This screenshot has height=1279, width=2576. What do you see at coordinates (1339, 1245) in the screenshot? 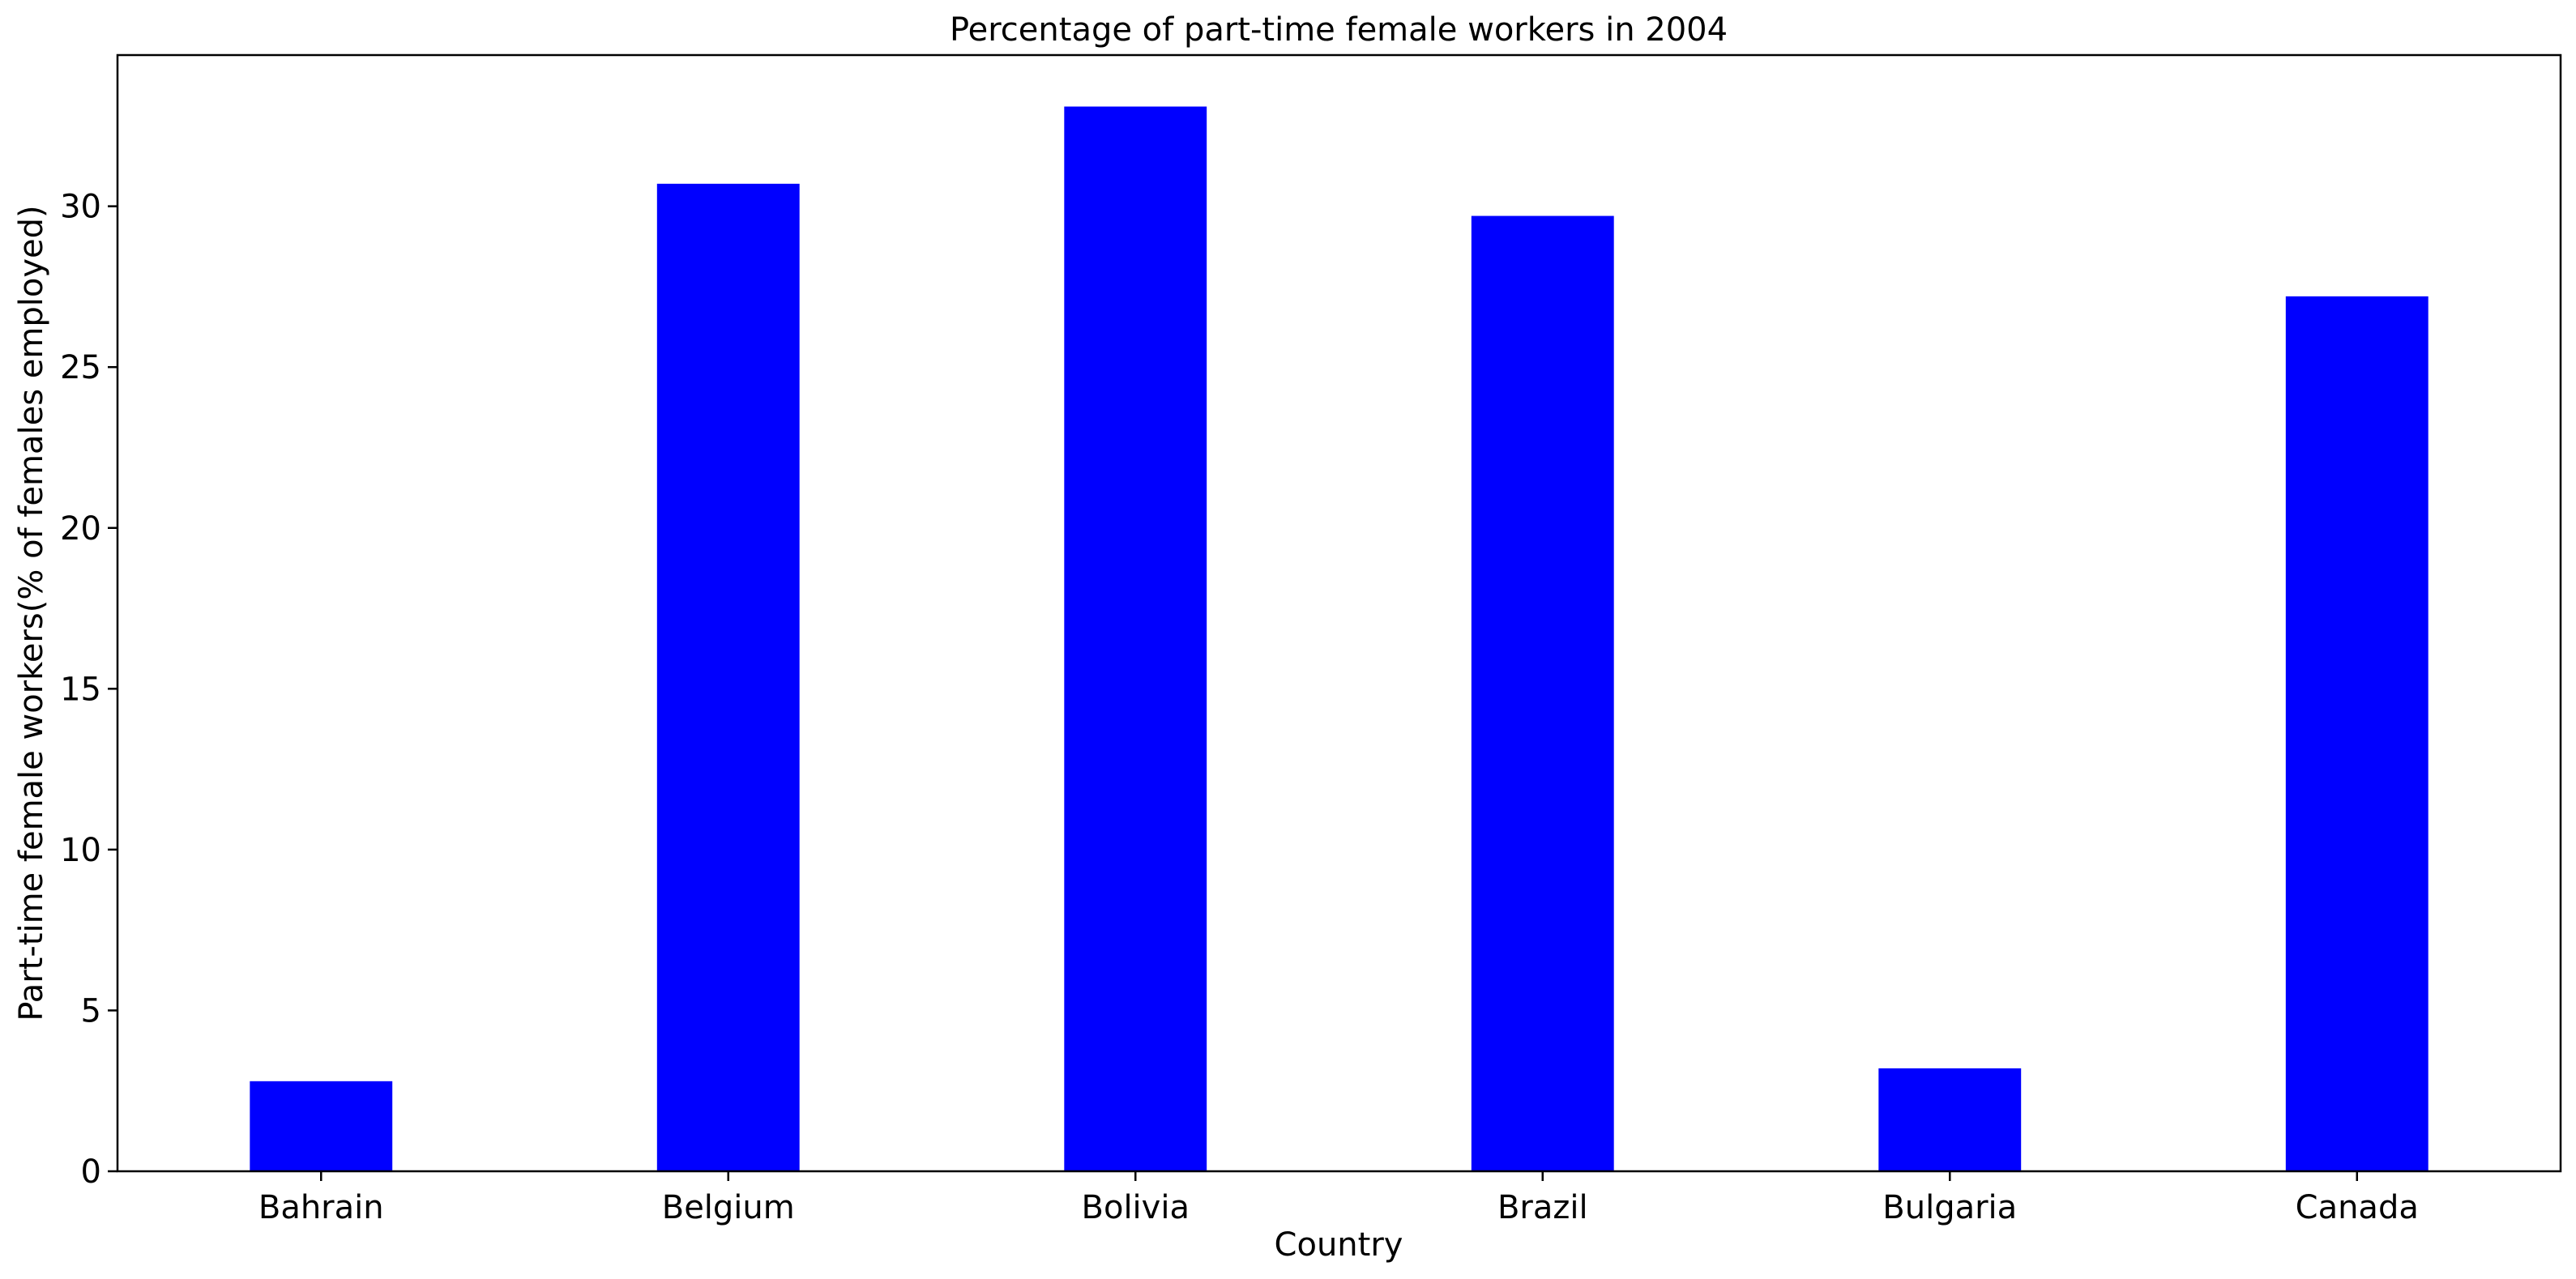
I see `x-axis-label: Country` at bounding box center [1339, 1245].